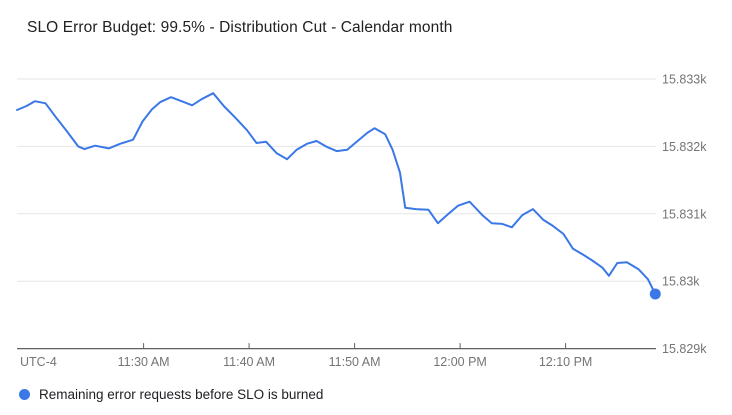 This screenshot has width=732, height=415. What do you see at coordinates (336, 346) in the screenshot?
I see `x-axis` at bounding box center [336, 346].